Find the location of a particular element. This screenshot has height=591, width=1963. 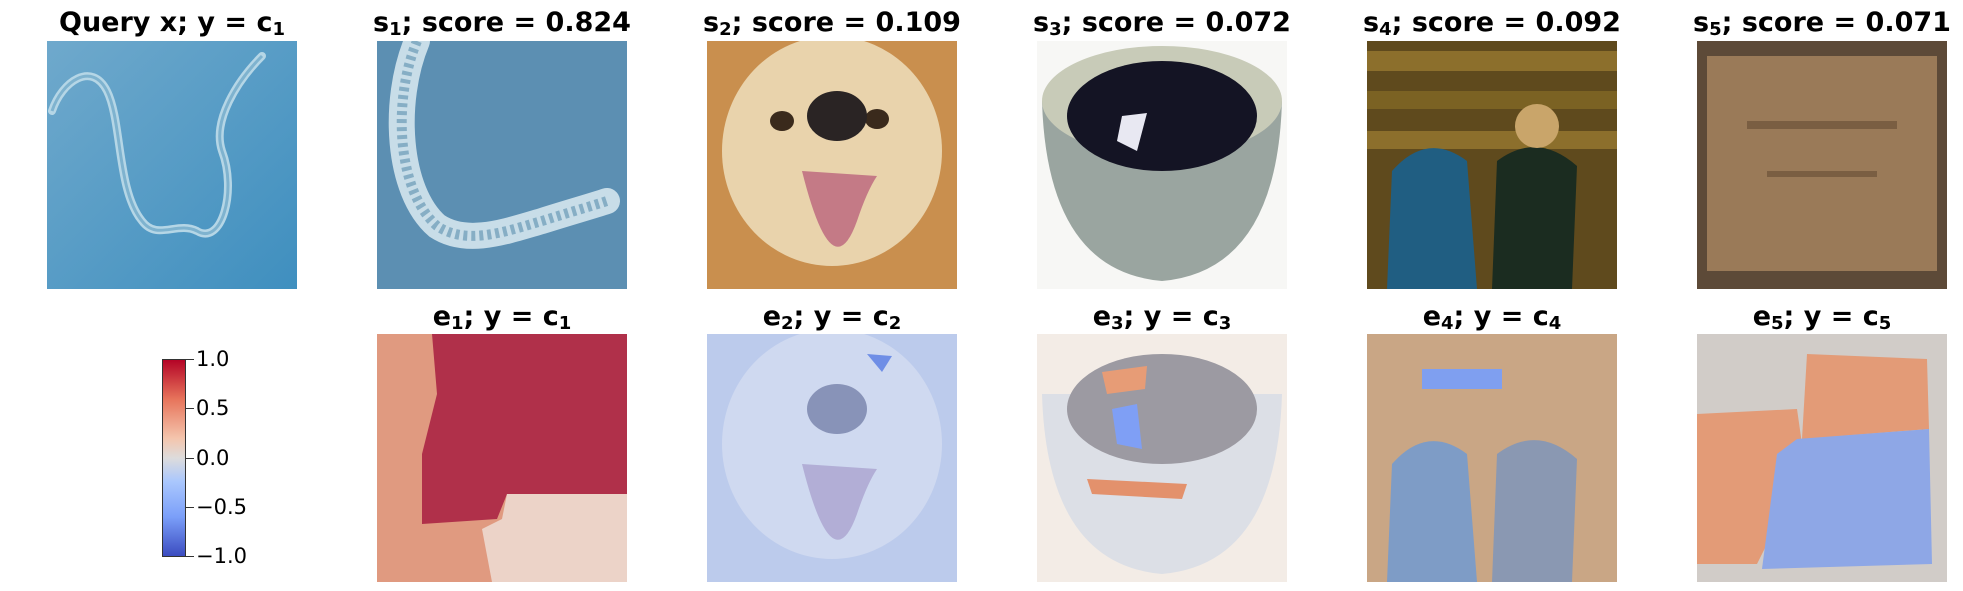

colorbar is located at coordinates (174, 458).